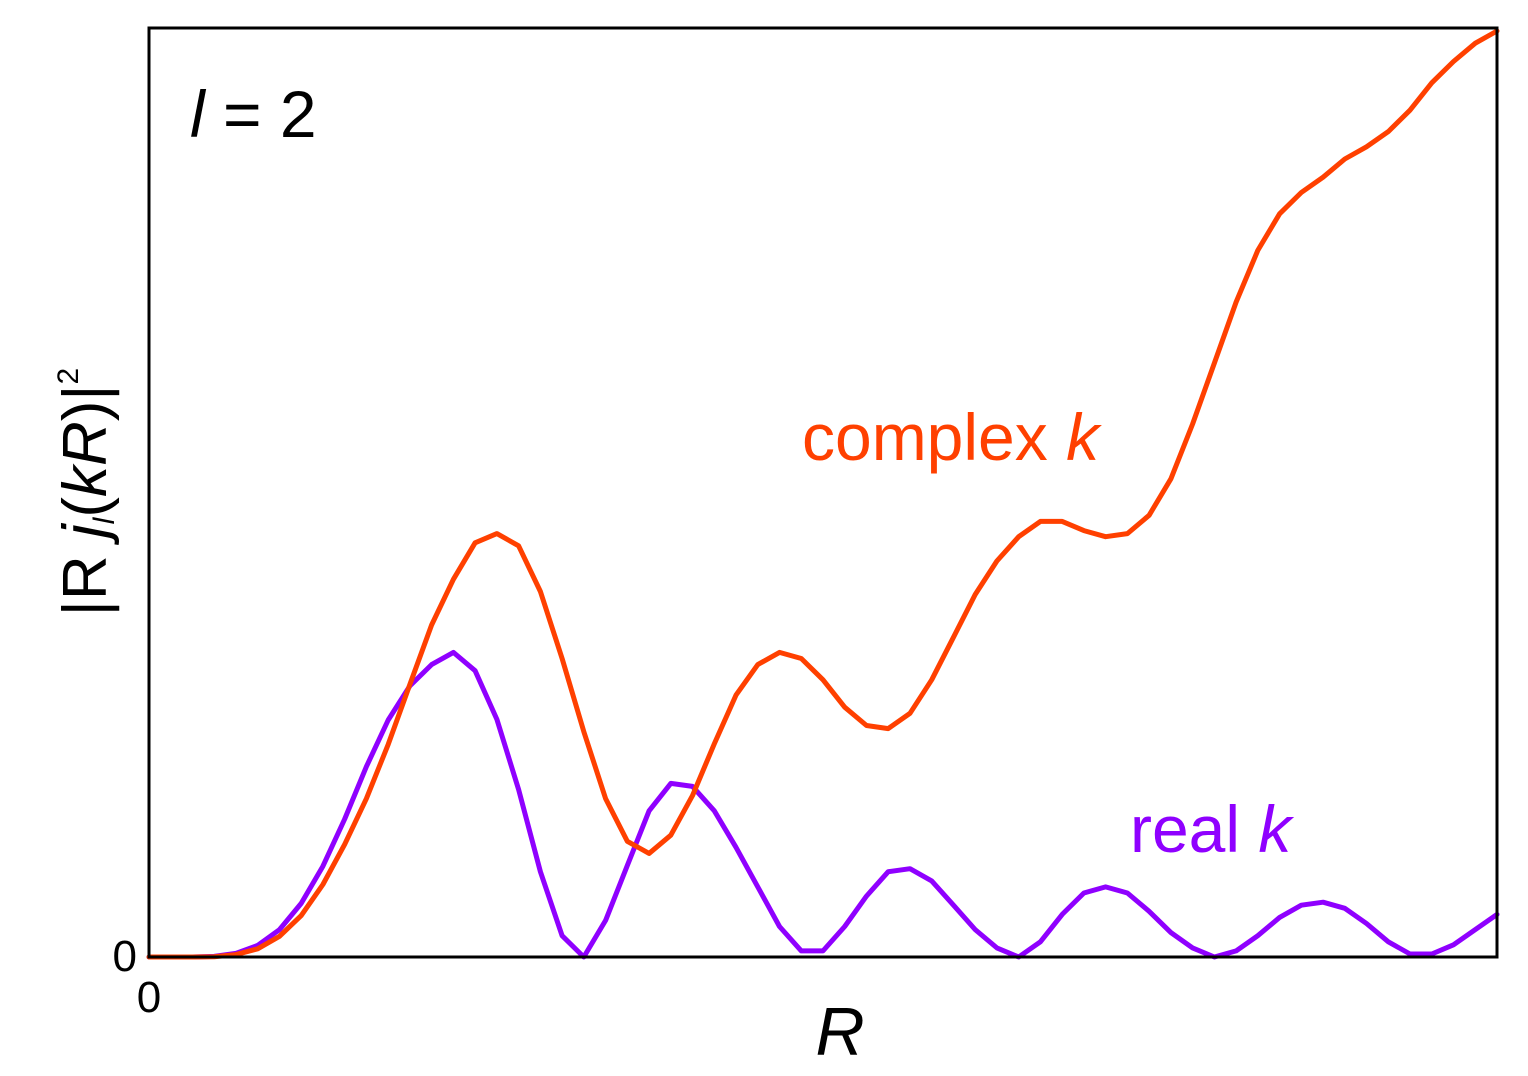  I want to click on complex-k-label: complex k, so click(952, 437).